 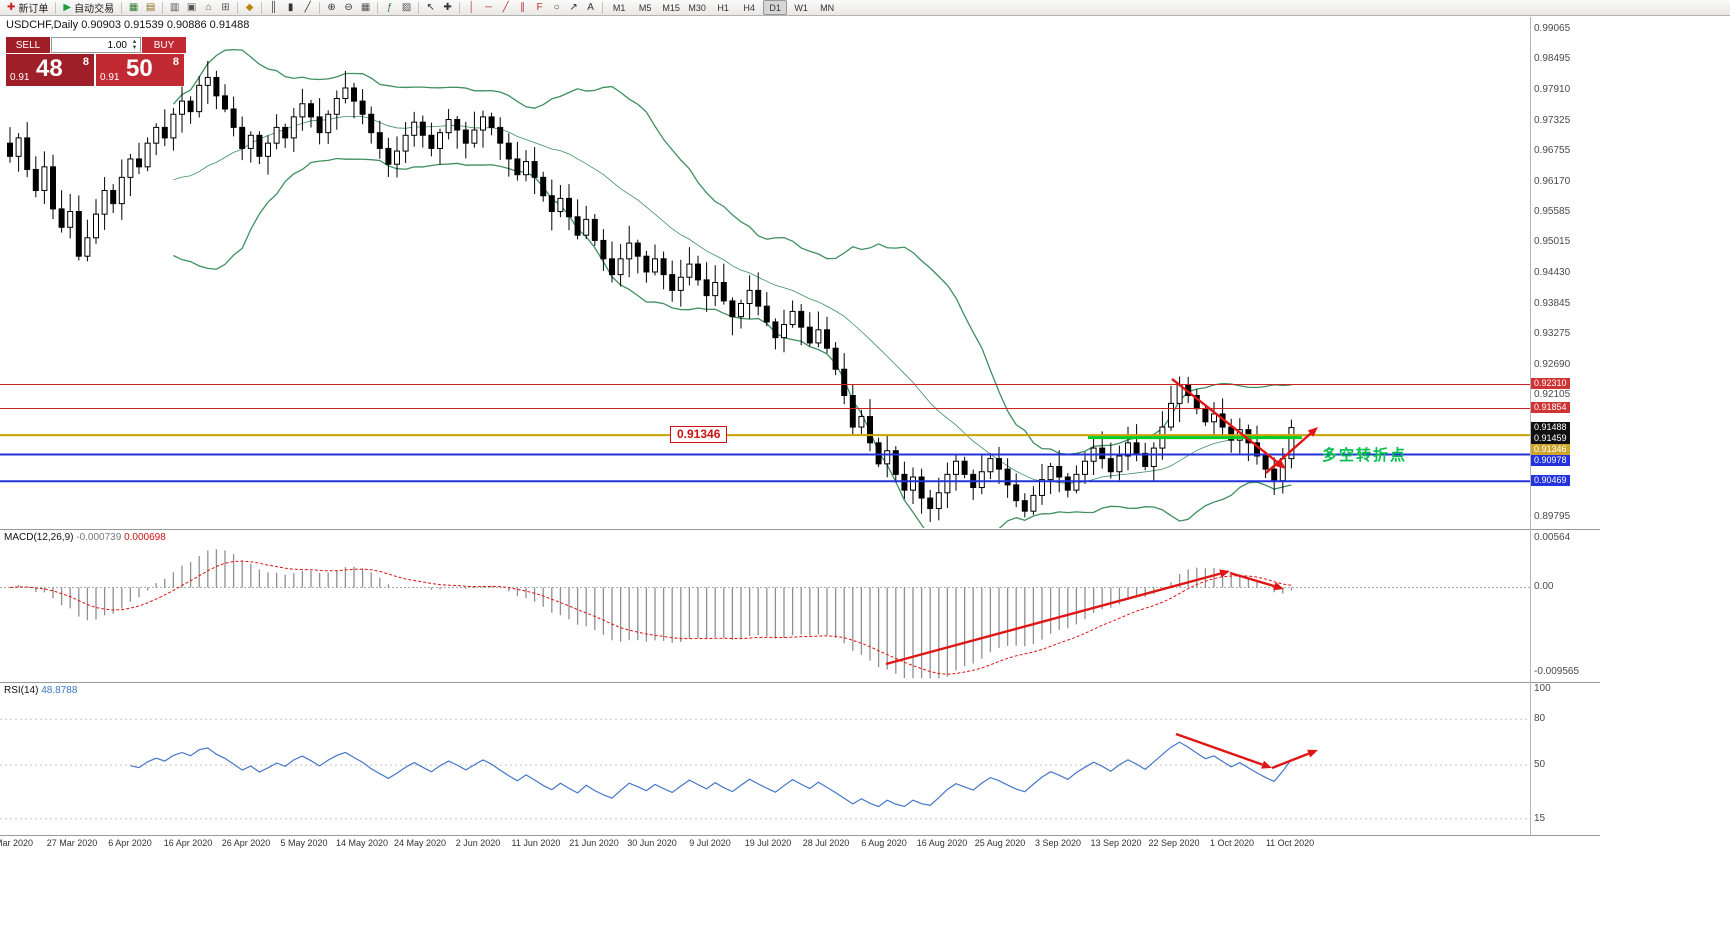 I want to click on date-label: 25 Aug 2020, so click(x=1000, y=843).